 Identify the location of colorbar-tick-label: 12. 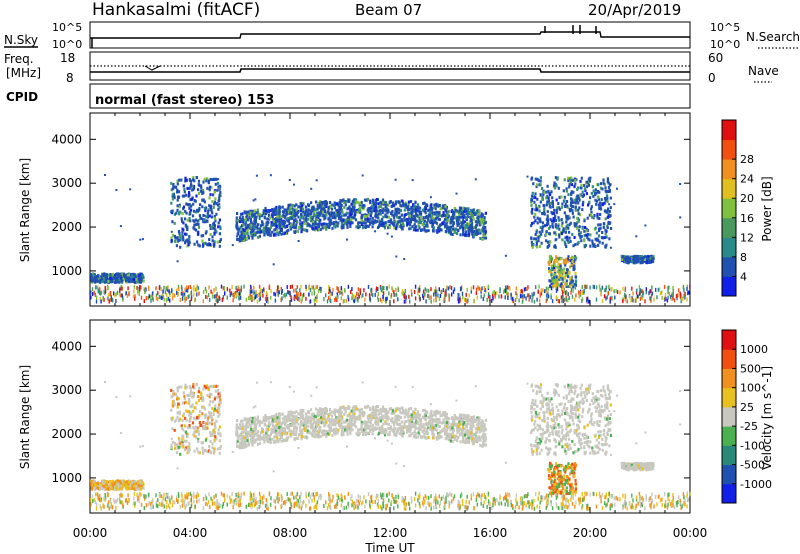
(747, 237).